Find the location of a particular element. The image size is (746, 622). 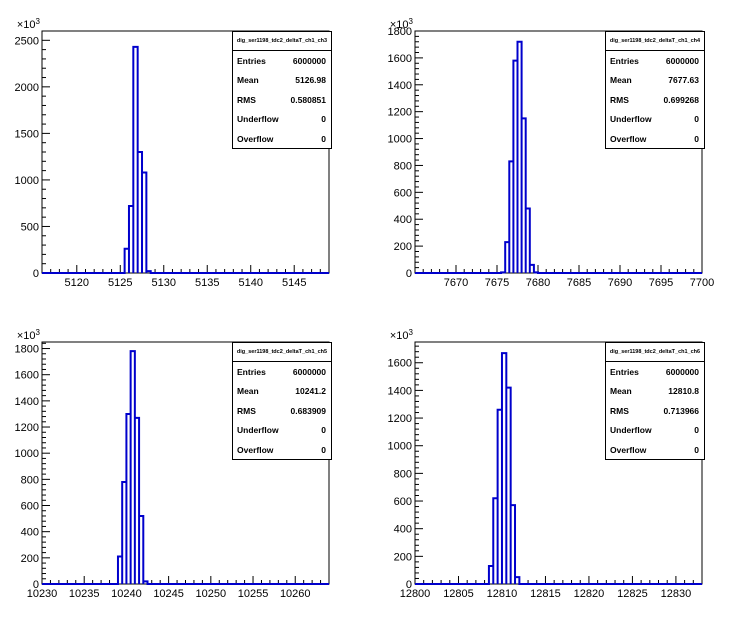

stats-value-rms: 0.713966 is located at coordinates (681, 410).